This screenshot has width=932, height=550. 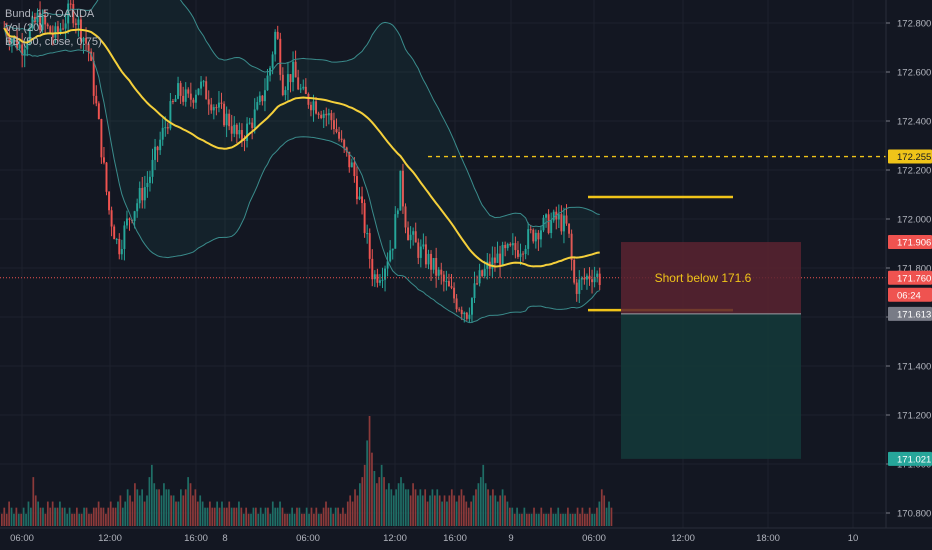 I want to click on price-axis-label: 172.400, so click(x=914, y=122).